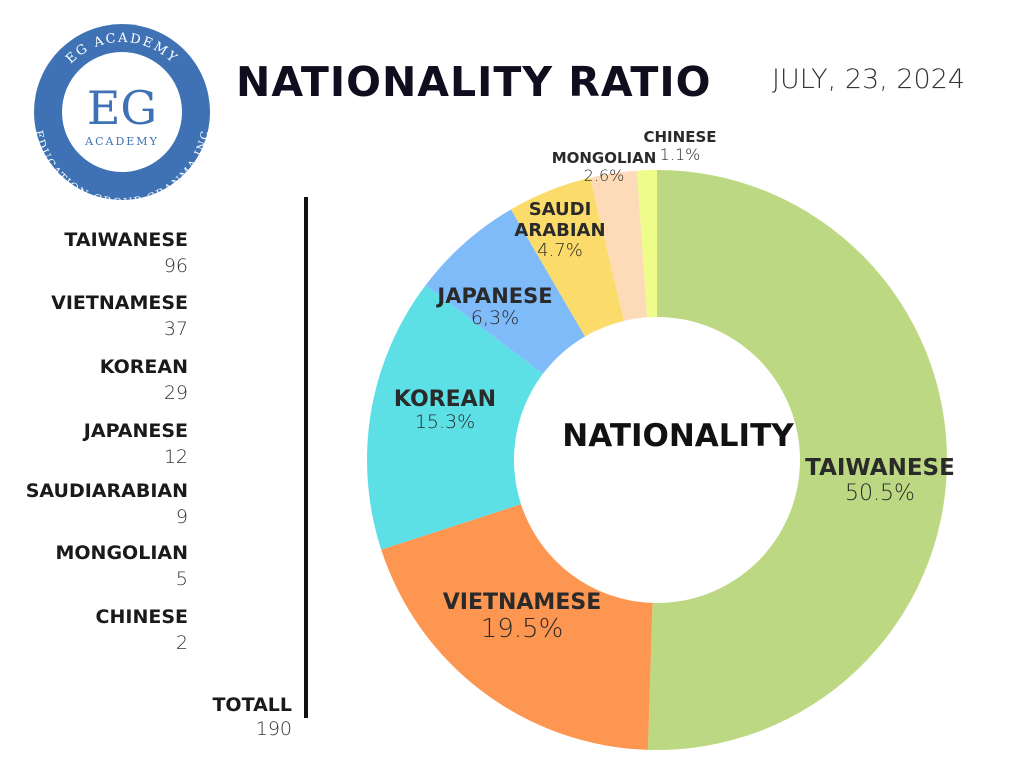  Describe the element at coordinates (175, 393) in the screenshot. I see `count-value: 29` at that location.